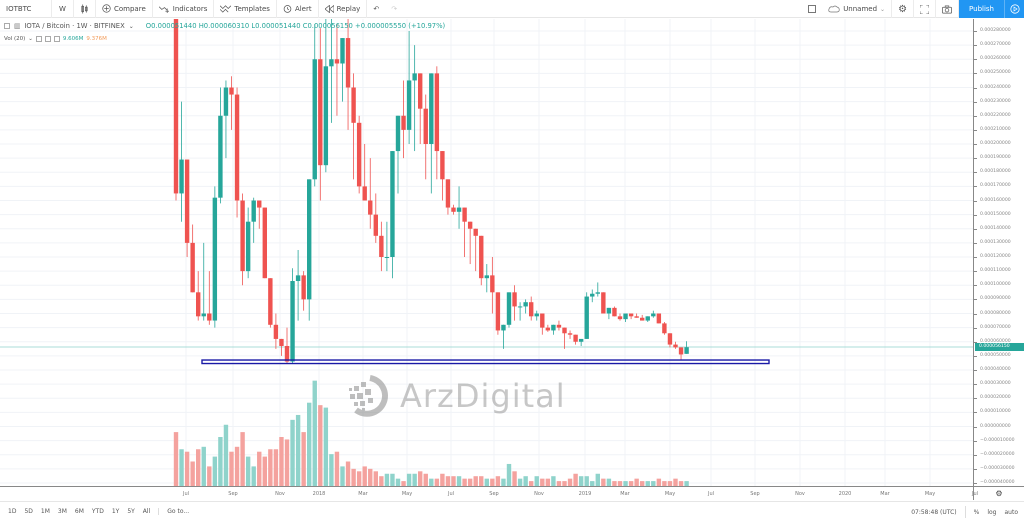  Describe the element at coordinates (981, 9) in the screenshot. I see `publish-button: Publish` at that location.